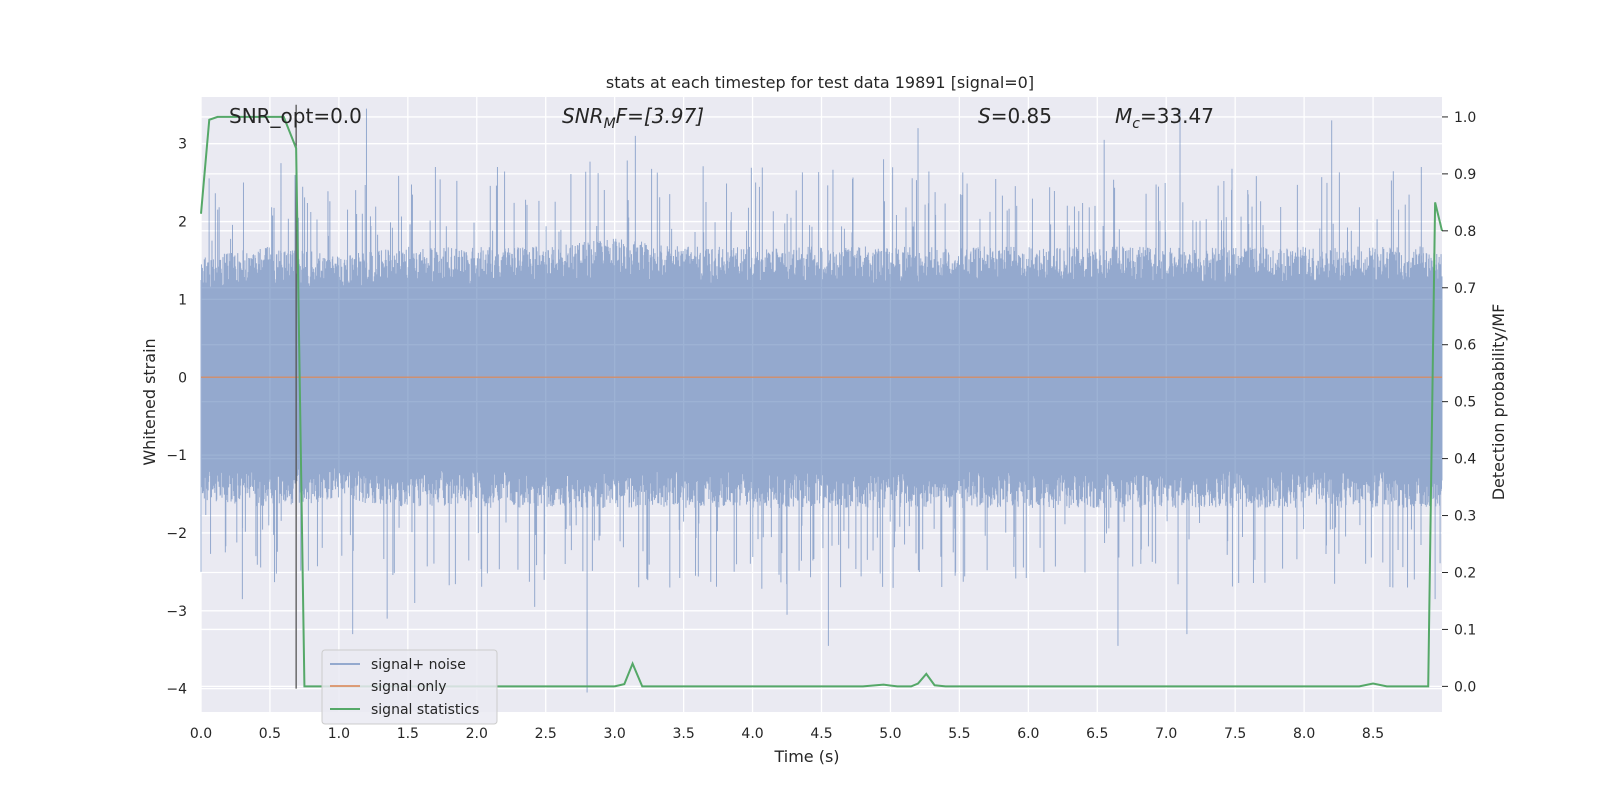 Image resolution: width=1600 pixels, height=800 pixels. I want to click on annotation-snr-mf: SNRMF=[3.97], so click(633, 118).